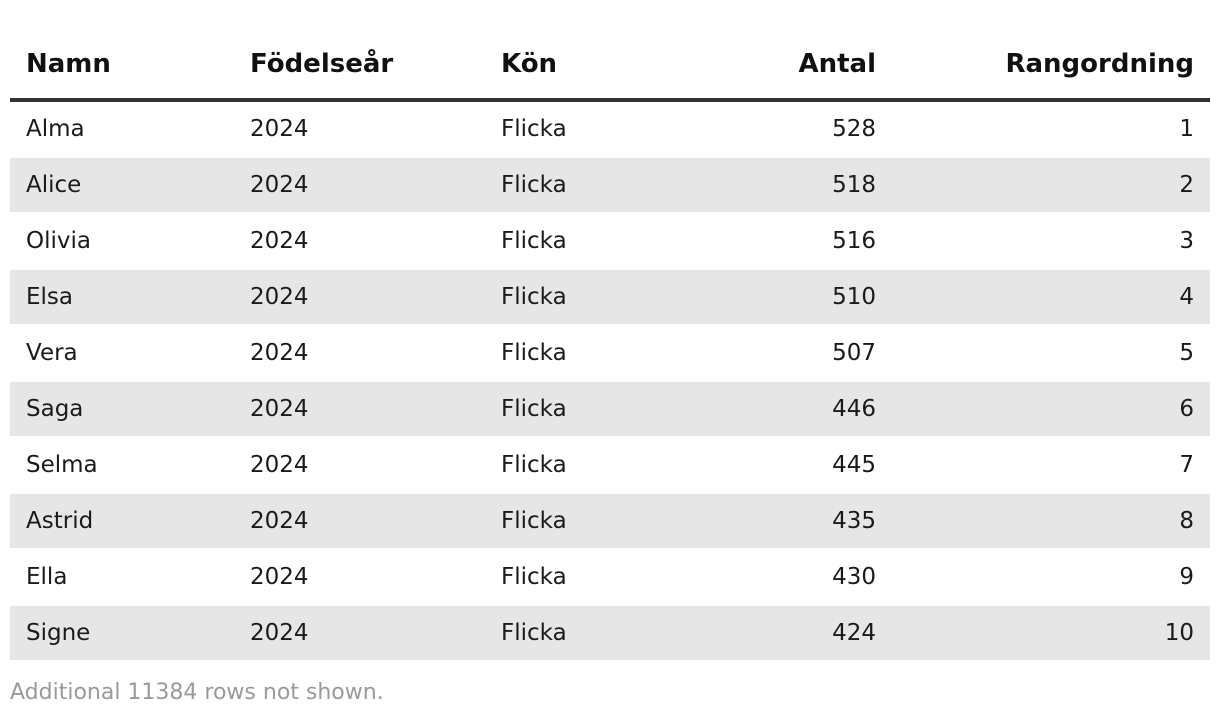  Describe the element at coordinates (1051, 633) in the screenshot. I see `cell-rank: 10` at that location.